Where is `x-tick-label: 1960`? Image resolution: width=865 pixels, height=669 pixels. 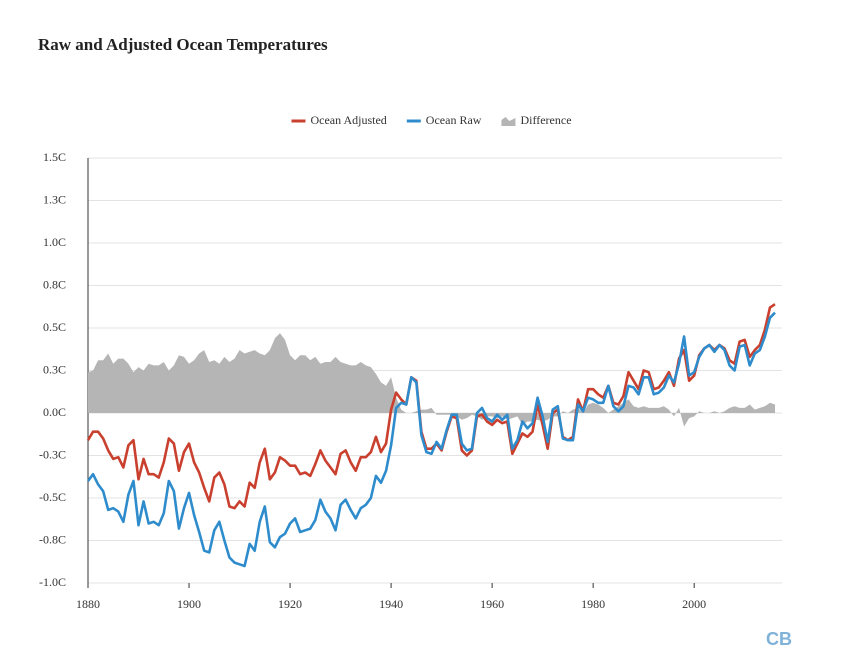 x-tick-label: 1960 is located at coordinates (492, 604).